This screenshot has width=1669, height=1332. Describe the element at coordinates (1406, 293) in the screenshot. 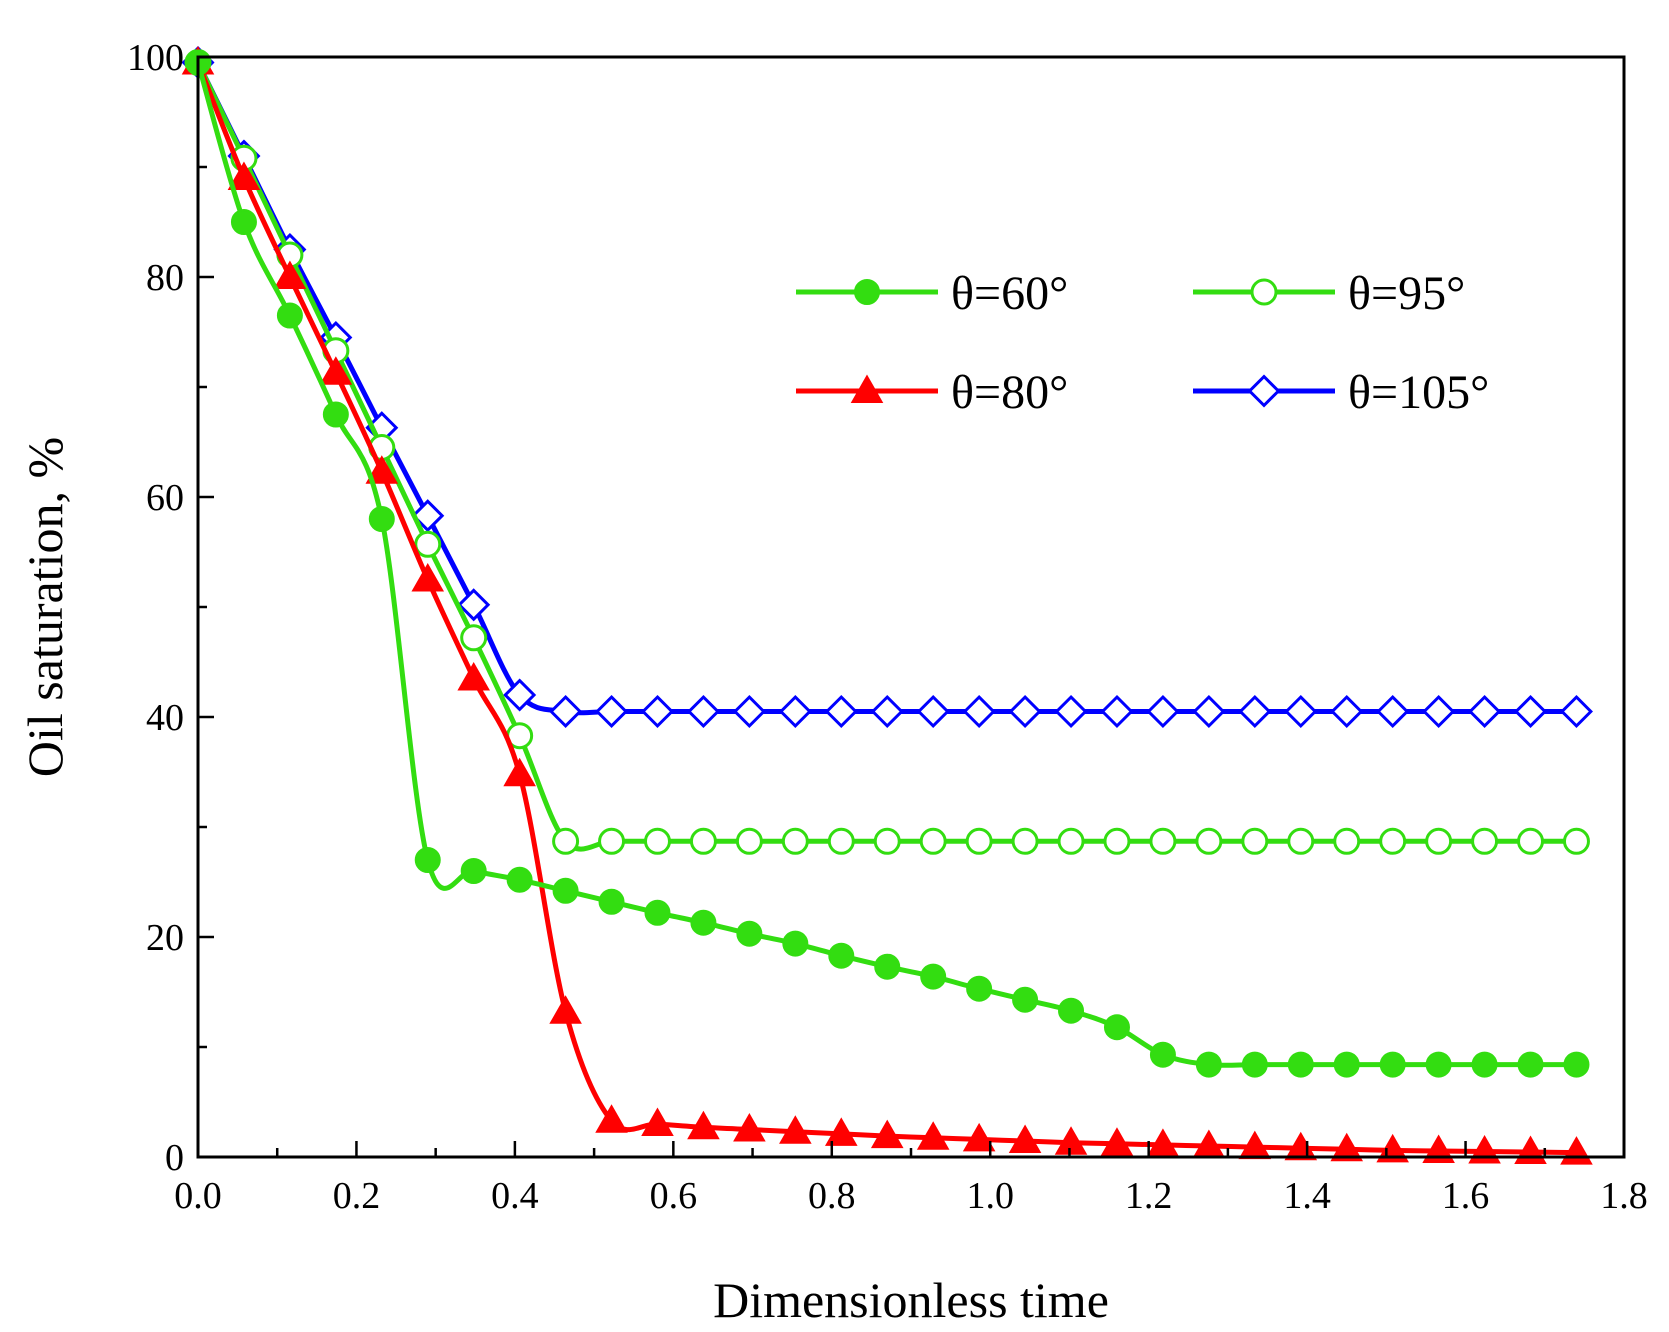

I see `legend-label: θ=95°` at that location.